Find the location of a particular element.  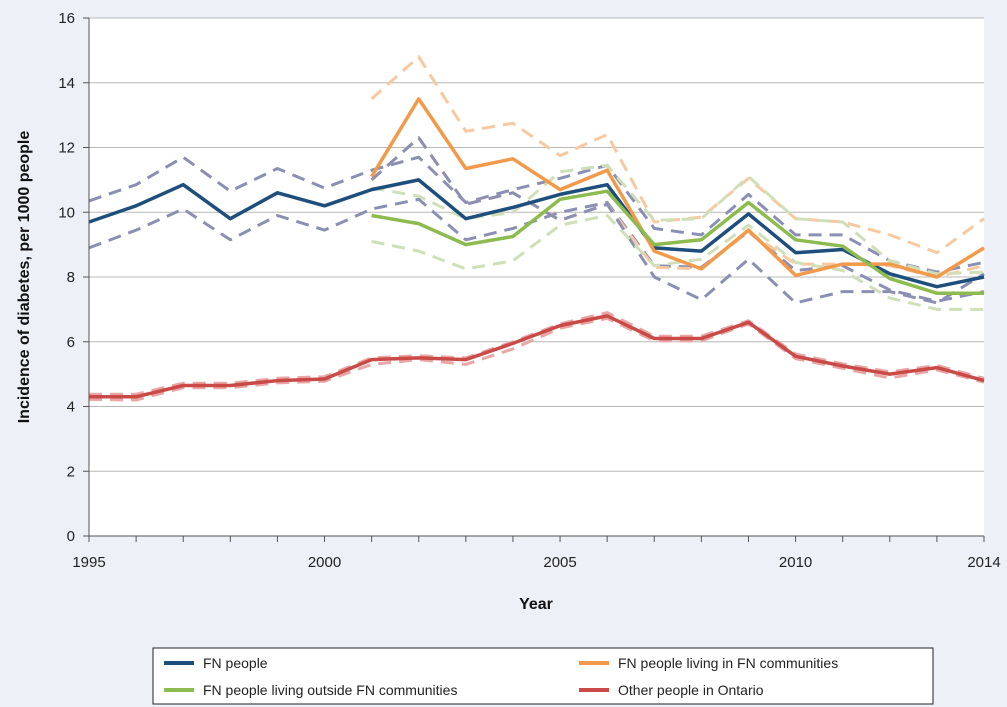

y-tick-label: 2 is located at coordinates (71, 471).